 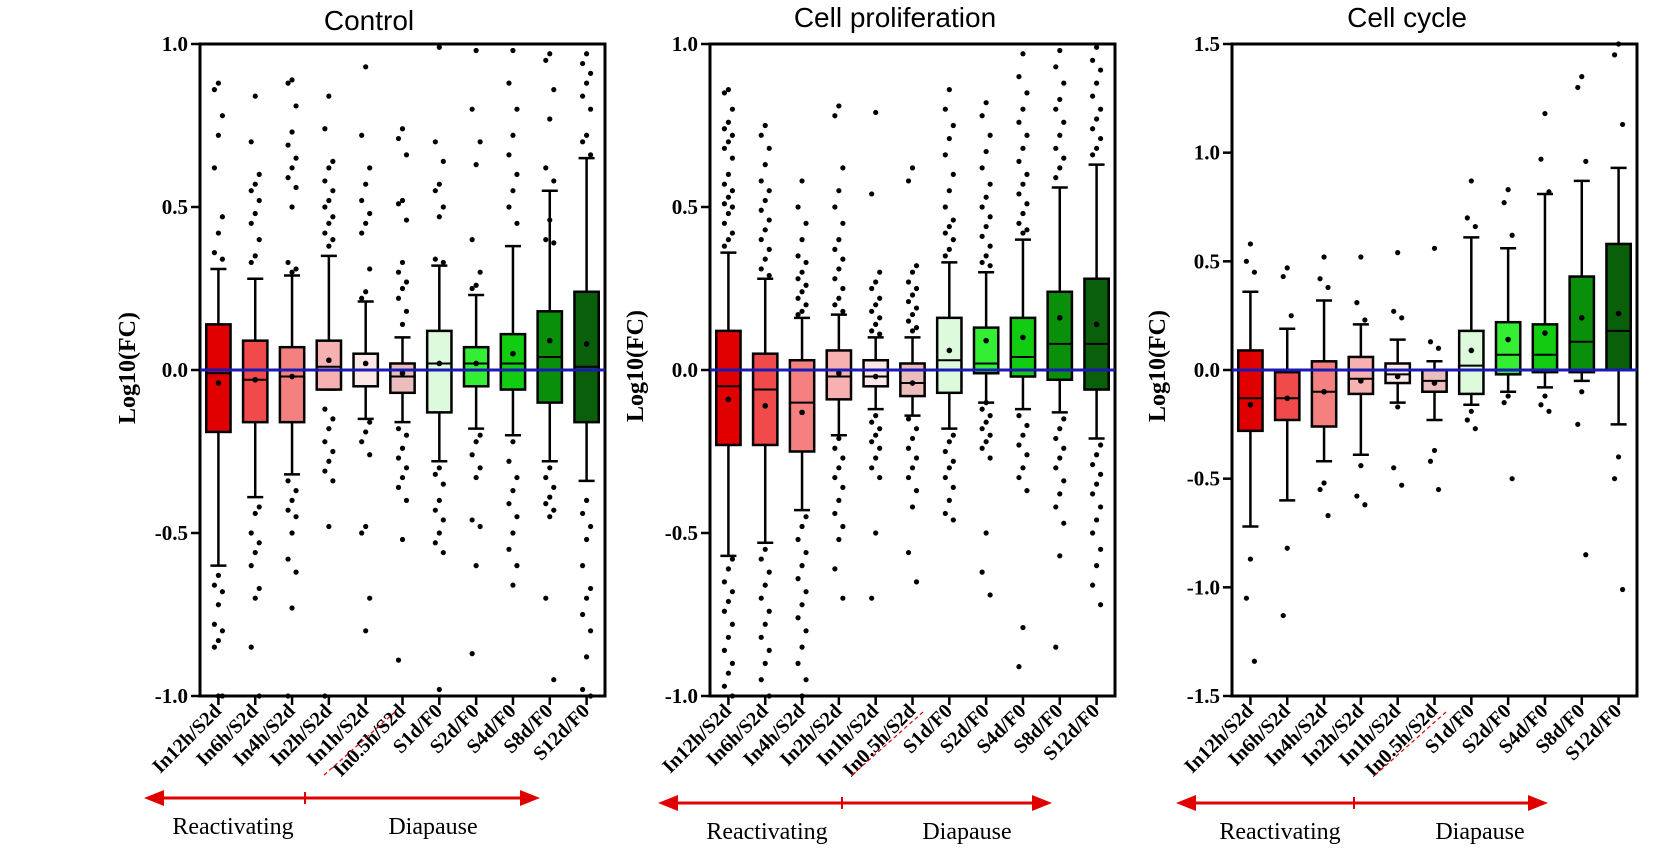 What do you see at coordinates (949, 305) in the screenshot?
I see `box-s1d-f0` at bounding box center [949, 305].